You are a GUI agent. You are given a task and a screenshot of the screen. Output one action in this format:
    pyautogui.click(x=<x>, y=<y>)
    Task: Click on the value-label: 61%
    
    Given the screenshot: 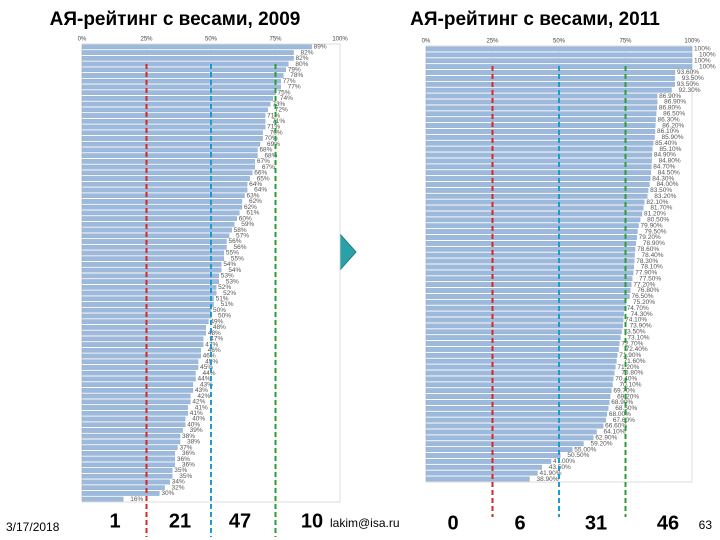 What is the action you would take?
    pyautogui.click(x=252, y=213)
    